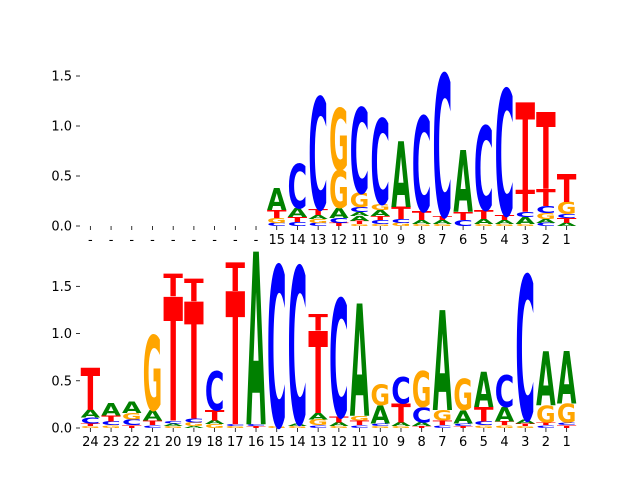 Image resolution: width=640 pixels, height=480 pixels. I want to click on x-tick-label: 12, so click(339, 240).